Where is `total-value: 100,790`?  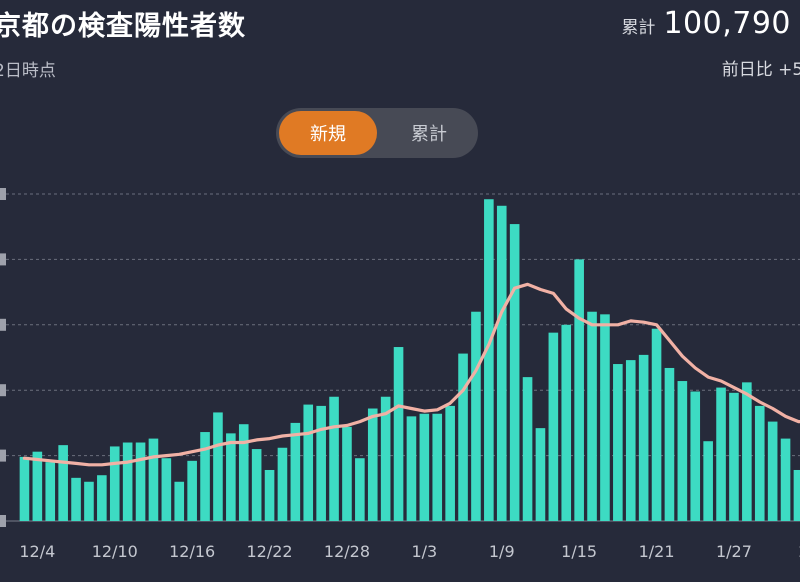
total-value: 100,790 is located at coordinates (727, 23).